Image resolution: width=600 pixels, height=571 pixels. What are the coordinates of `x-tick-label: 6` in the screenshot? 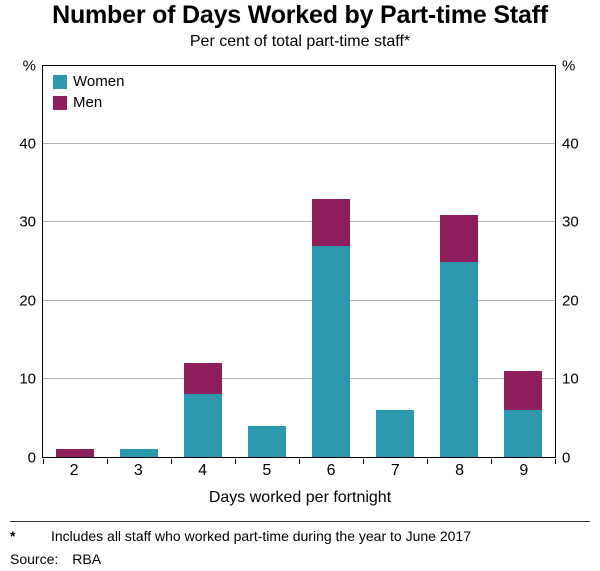 It's located at (331, 470).